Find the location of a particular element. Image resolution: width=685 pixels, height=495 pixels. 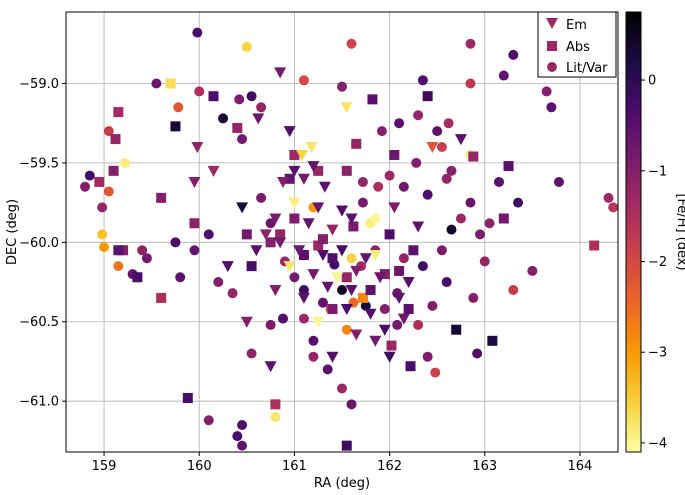

colorbar-tick-label: −3 is located at coordinates (657, 353).